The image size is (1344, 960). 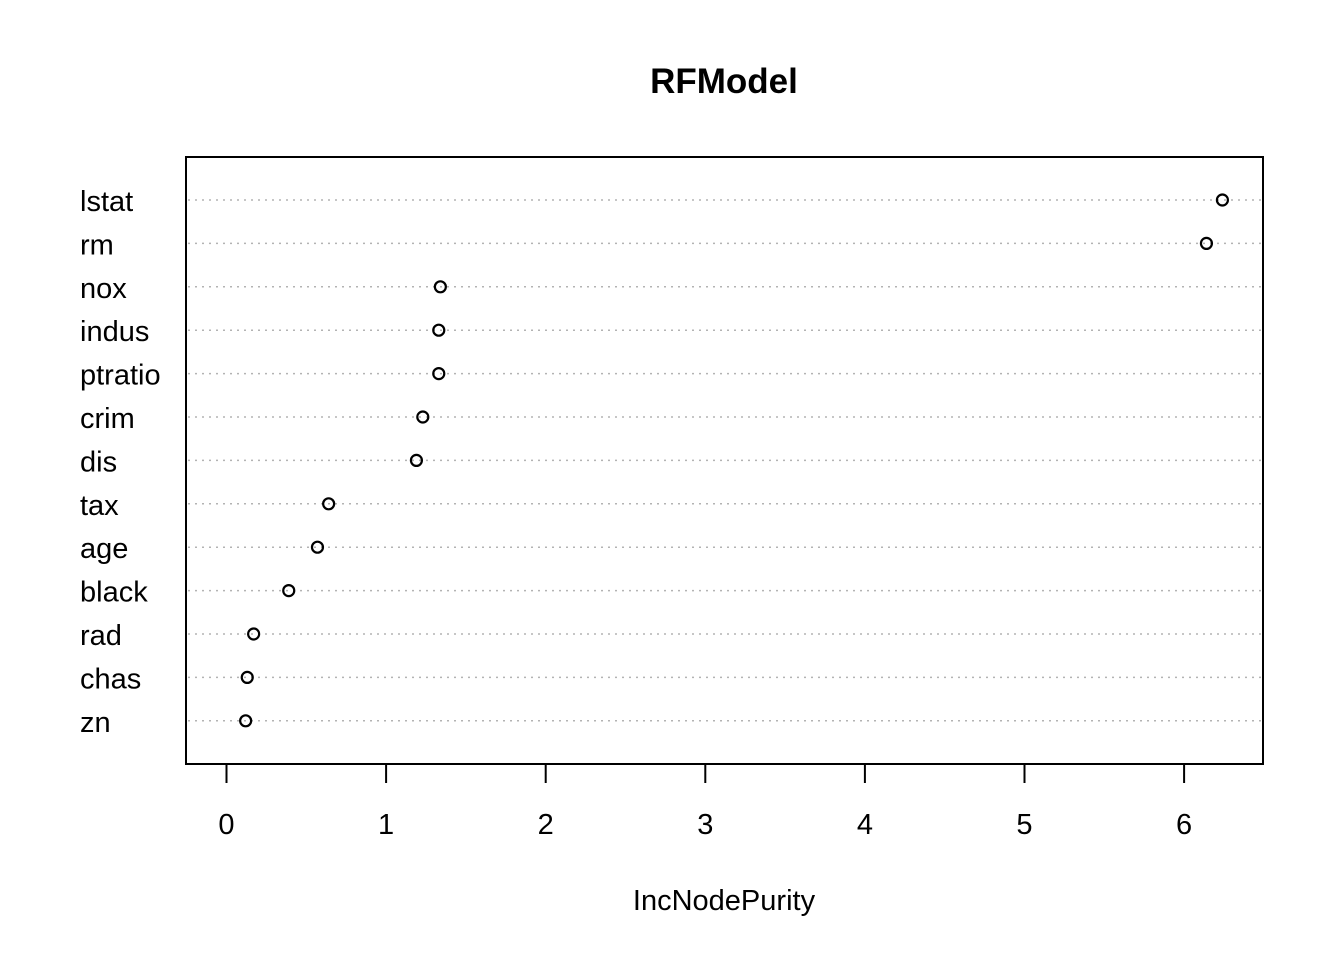 What do you see at coordinates (724, 81) in the screenshot?
I see `chart-title: RFModel` at bounding box center [724, 81].